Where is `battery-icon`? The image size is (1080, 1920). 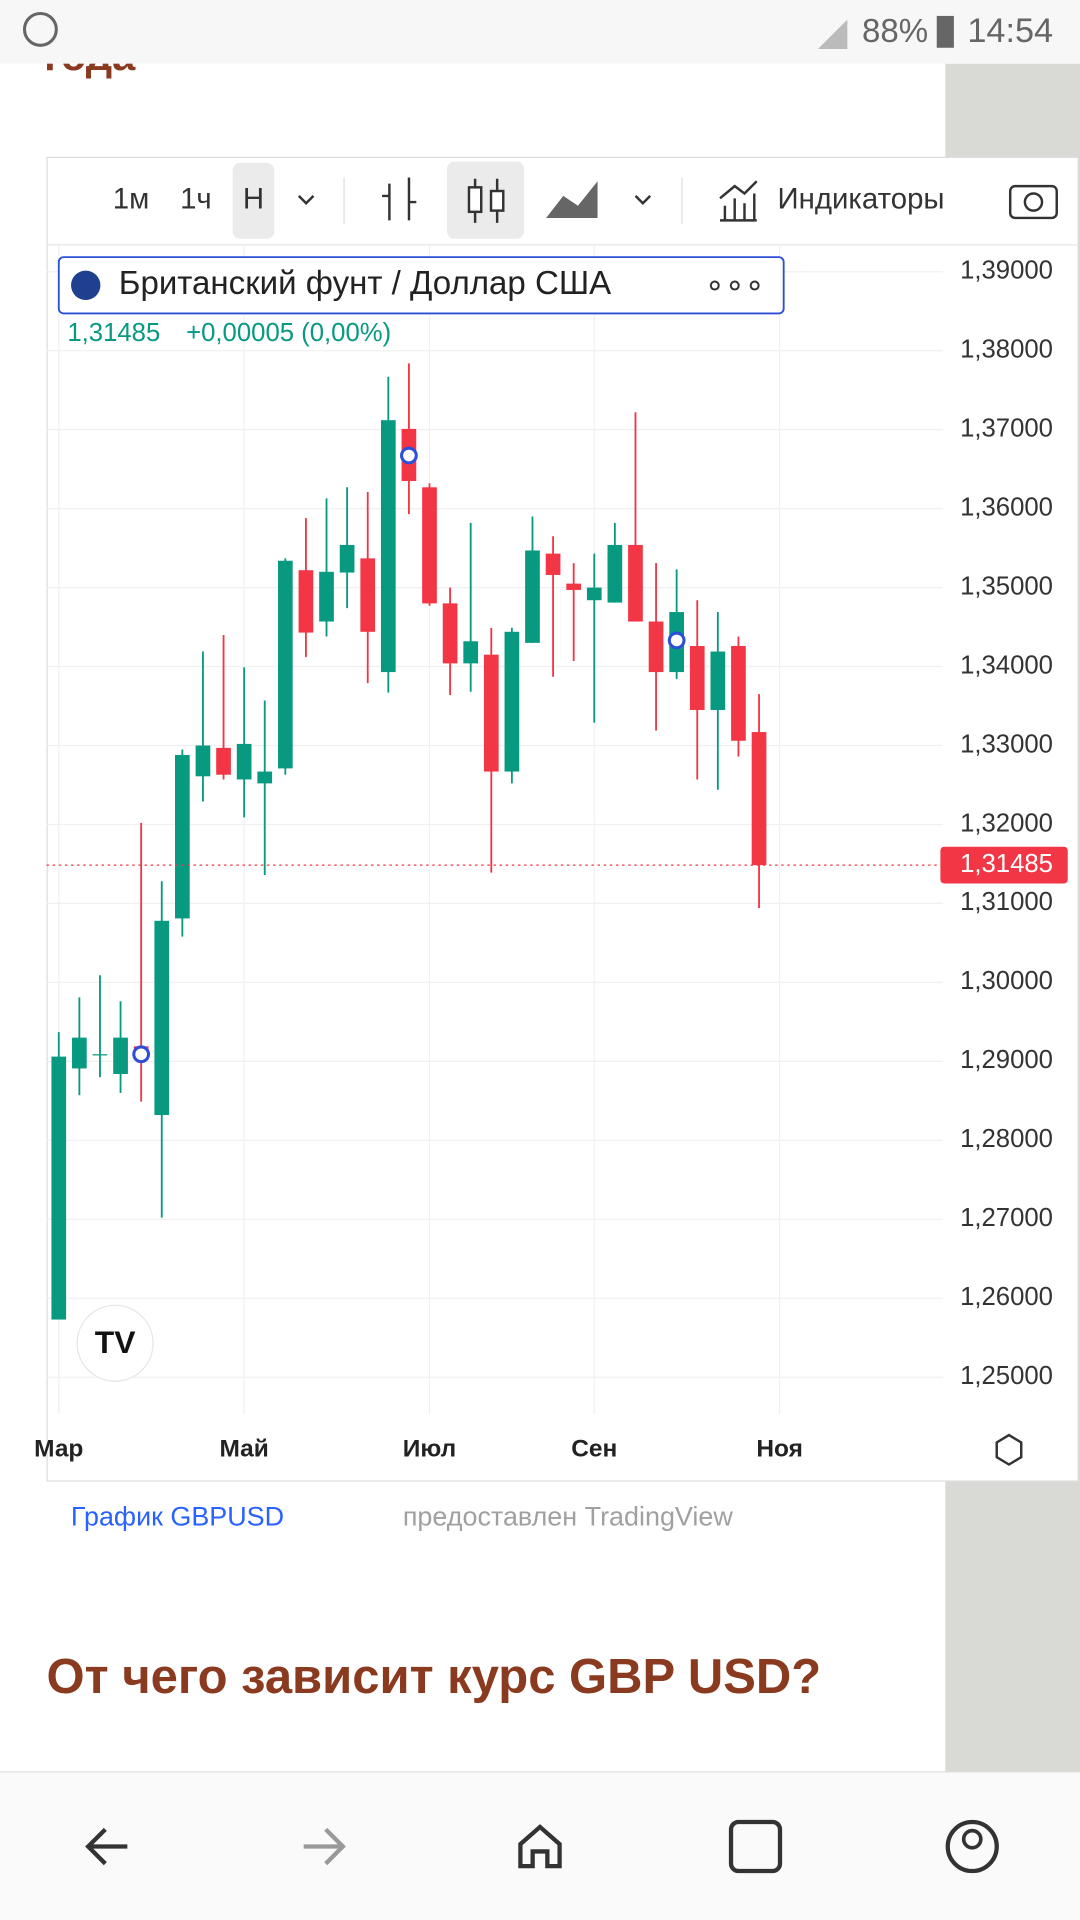 battery-icon is located at coordinates (945, 31).